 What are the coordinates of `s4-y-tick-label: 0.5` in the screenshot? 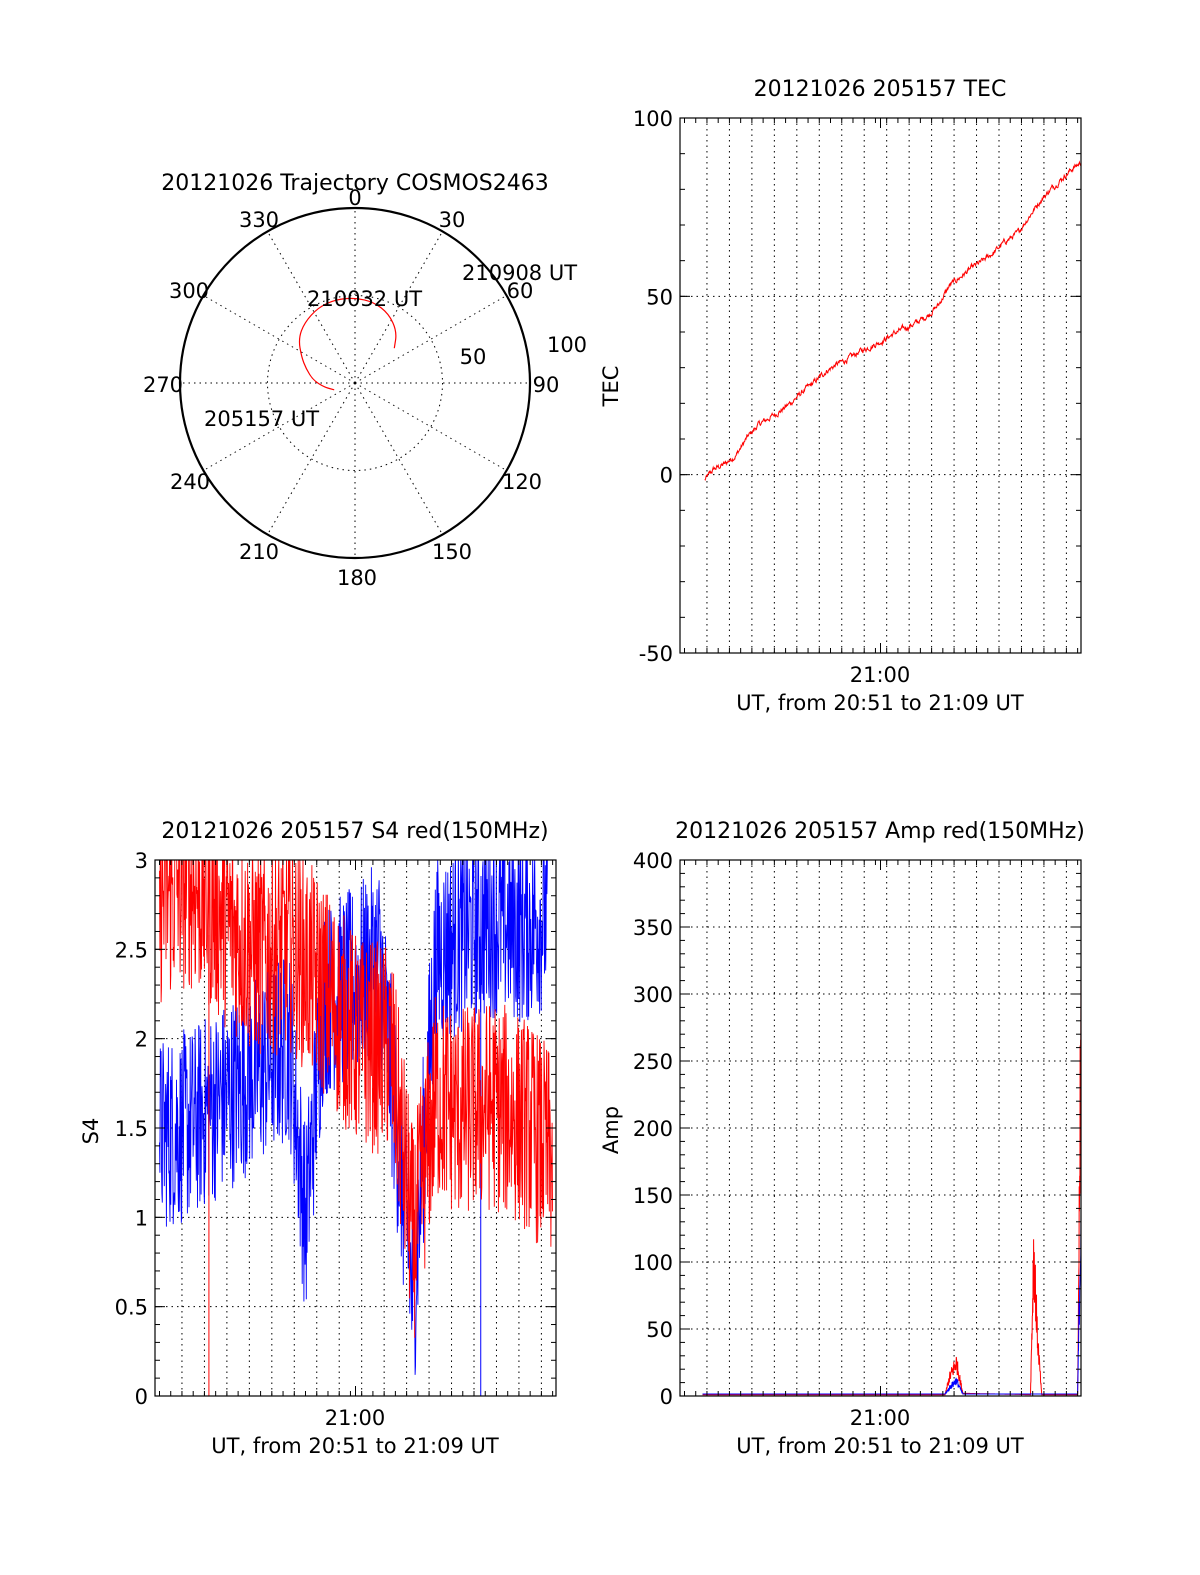 It's located at (131, 1308).